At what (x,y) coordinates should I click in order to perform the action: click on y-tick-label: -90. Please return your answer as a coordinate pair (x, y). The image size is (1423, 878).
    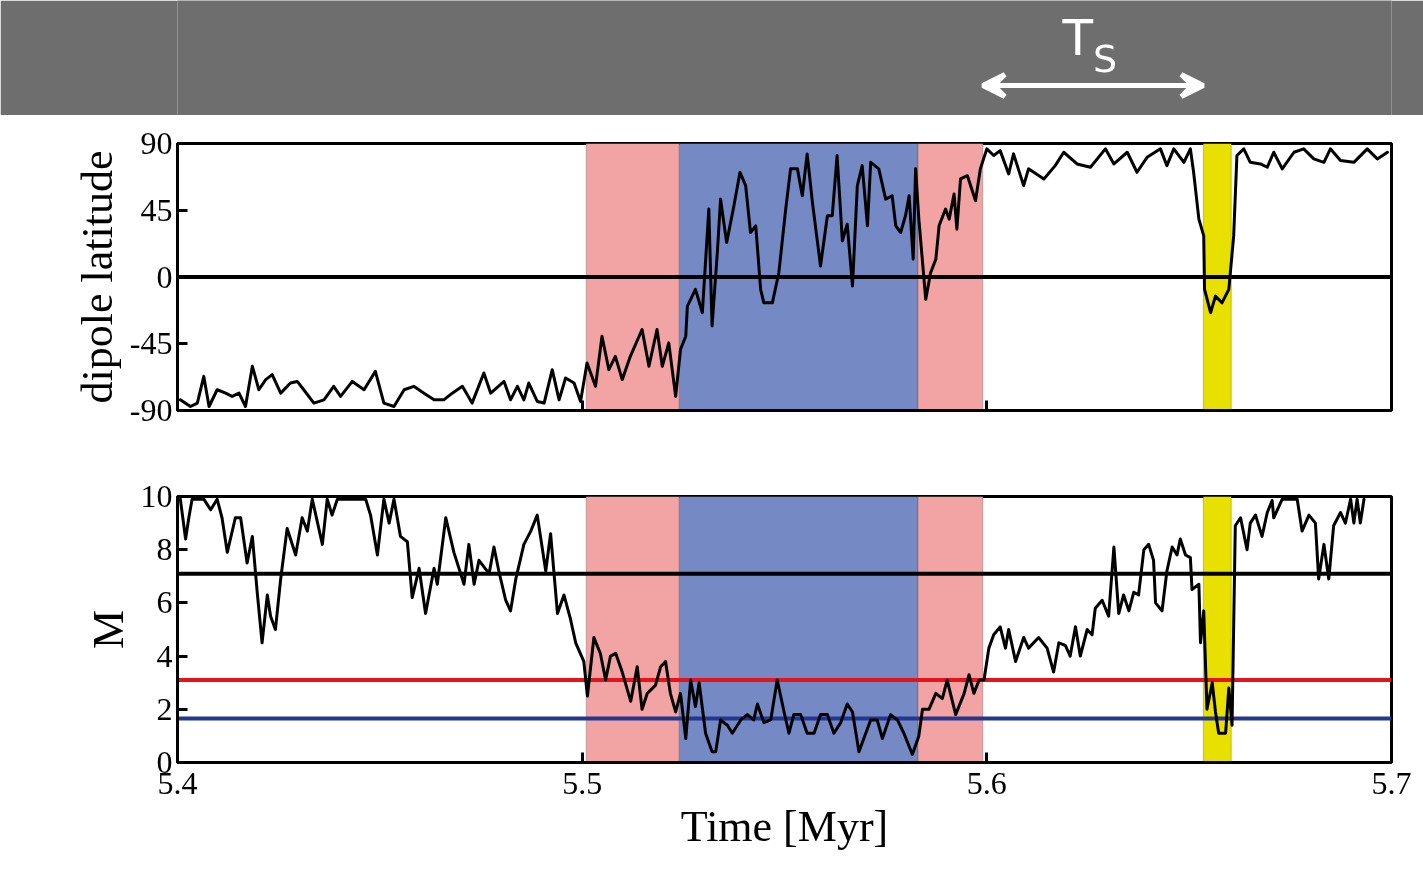
    Looking at the image, I should click on (151, 410).